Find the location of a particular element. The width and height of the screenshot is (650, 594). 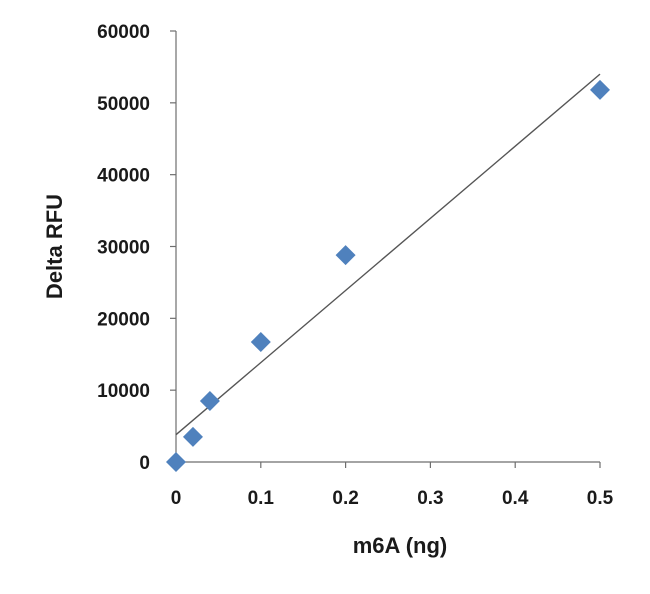

y-tick-label: 0 is located at coordinates (144, 463).